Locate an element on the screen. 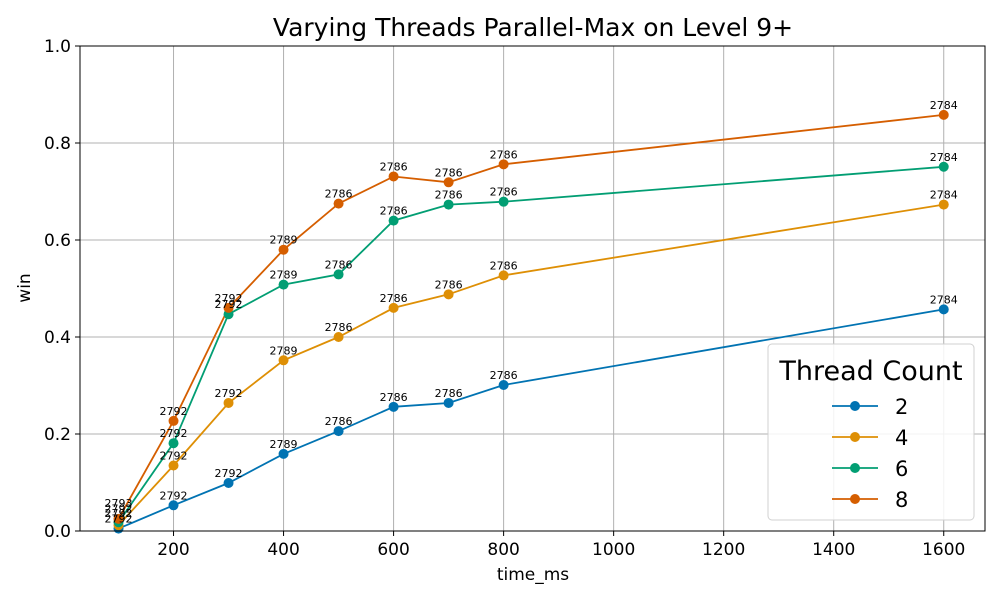 The width and height of the screenshot is (1000, 600). y-tick-label: 1.0 is located at coordinates (57, 47).